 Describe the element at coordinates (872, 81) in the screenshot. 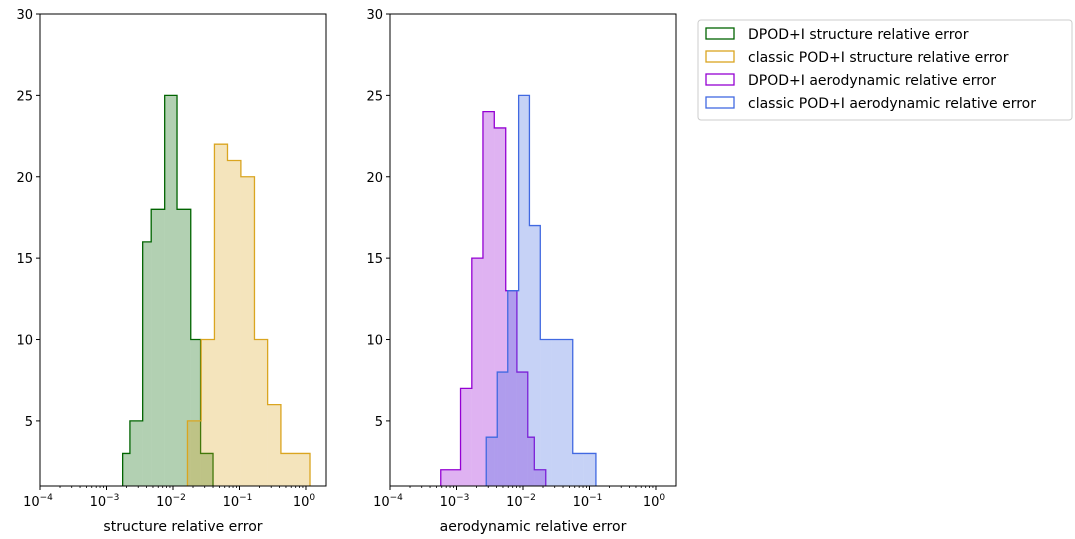

I see `legend-label: DPOD+I aerodynamic relative error` at that location.